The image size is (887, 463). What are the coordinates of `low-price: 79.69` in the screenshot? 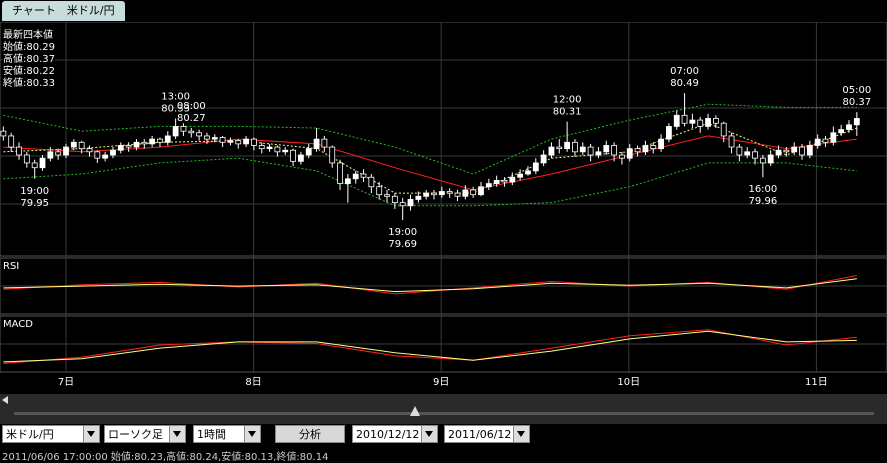 It's located at (402, 244).